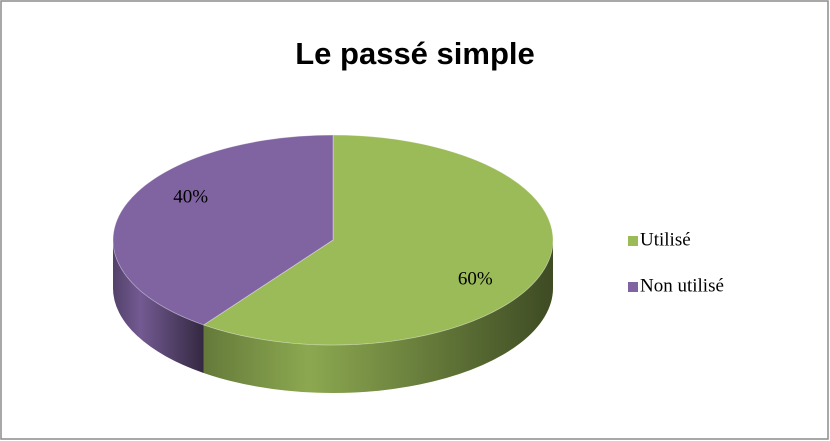 The width and height of the screenshot is (830, 441). Describe the element at coordinates (682, 285) in the screenshot. I see `legend-label: Non utilisé` at that location.